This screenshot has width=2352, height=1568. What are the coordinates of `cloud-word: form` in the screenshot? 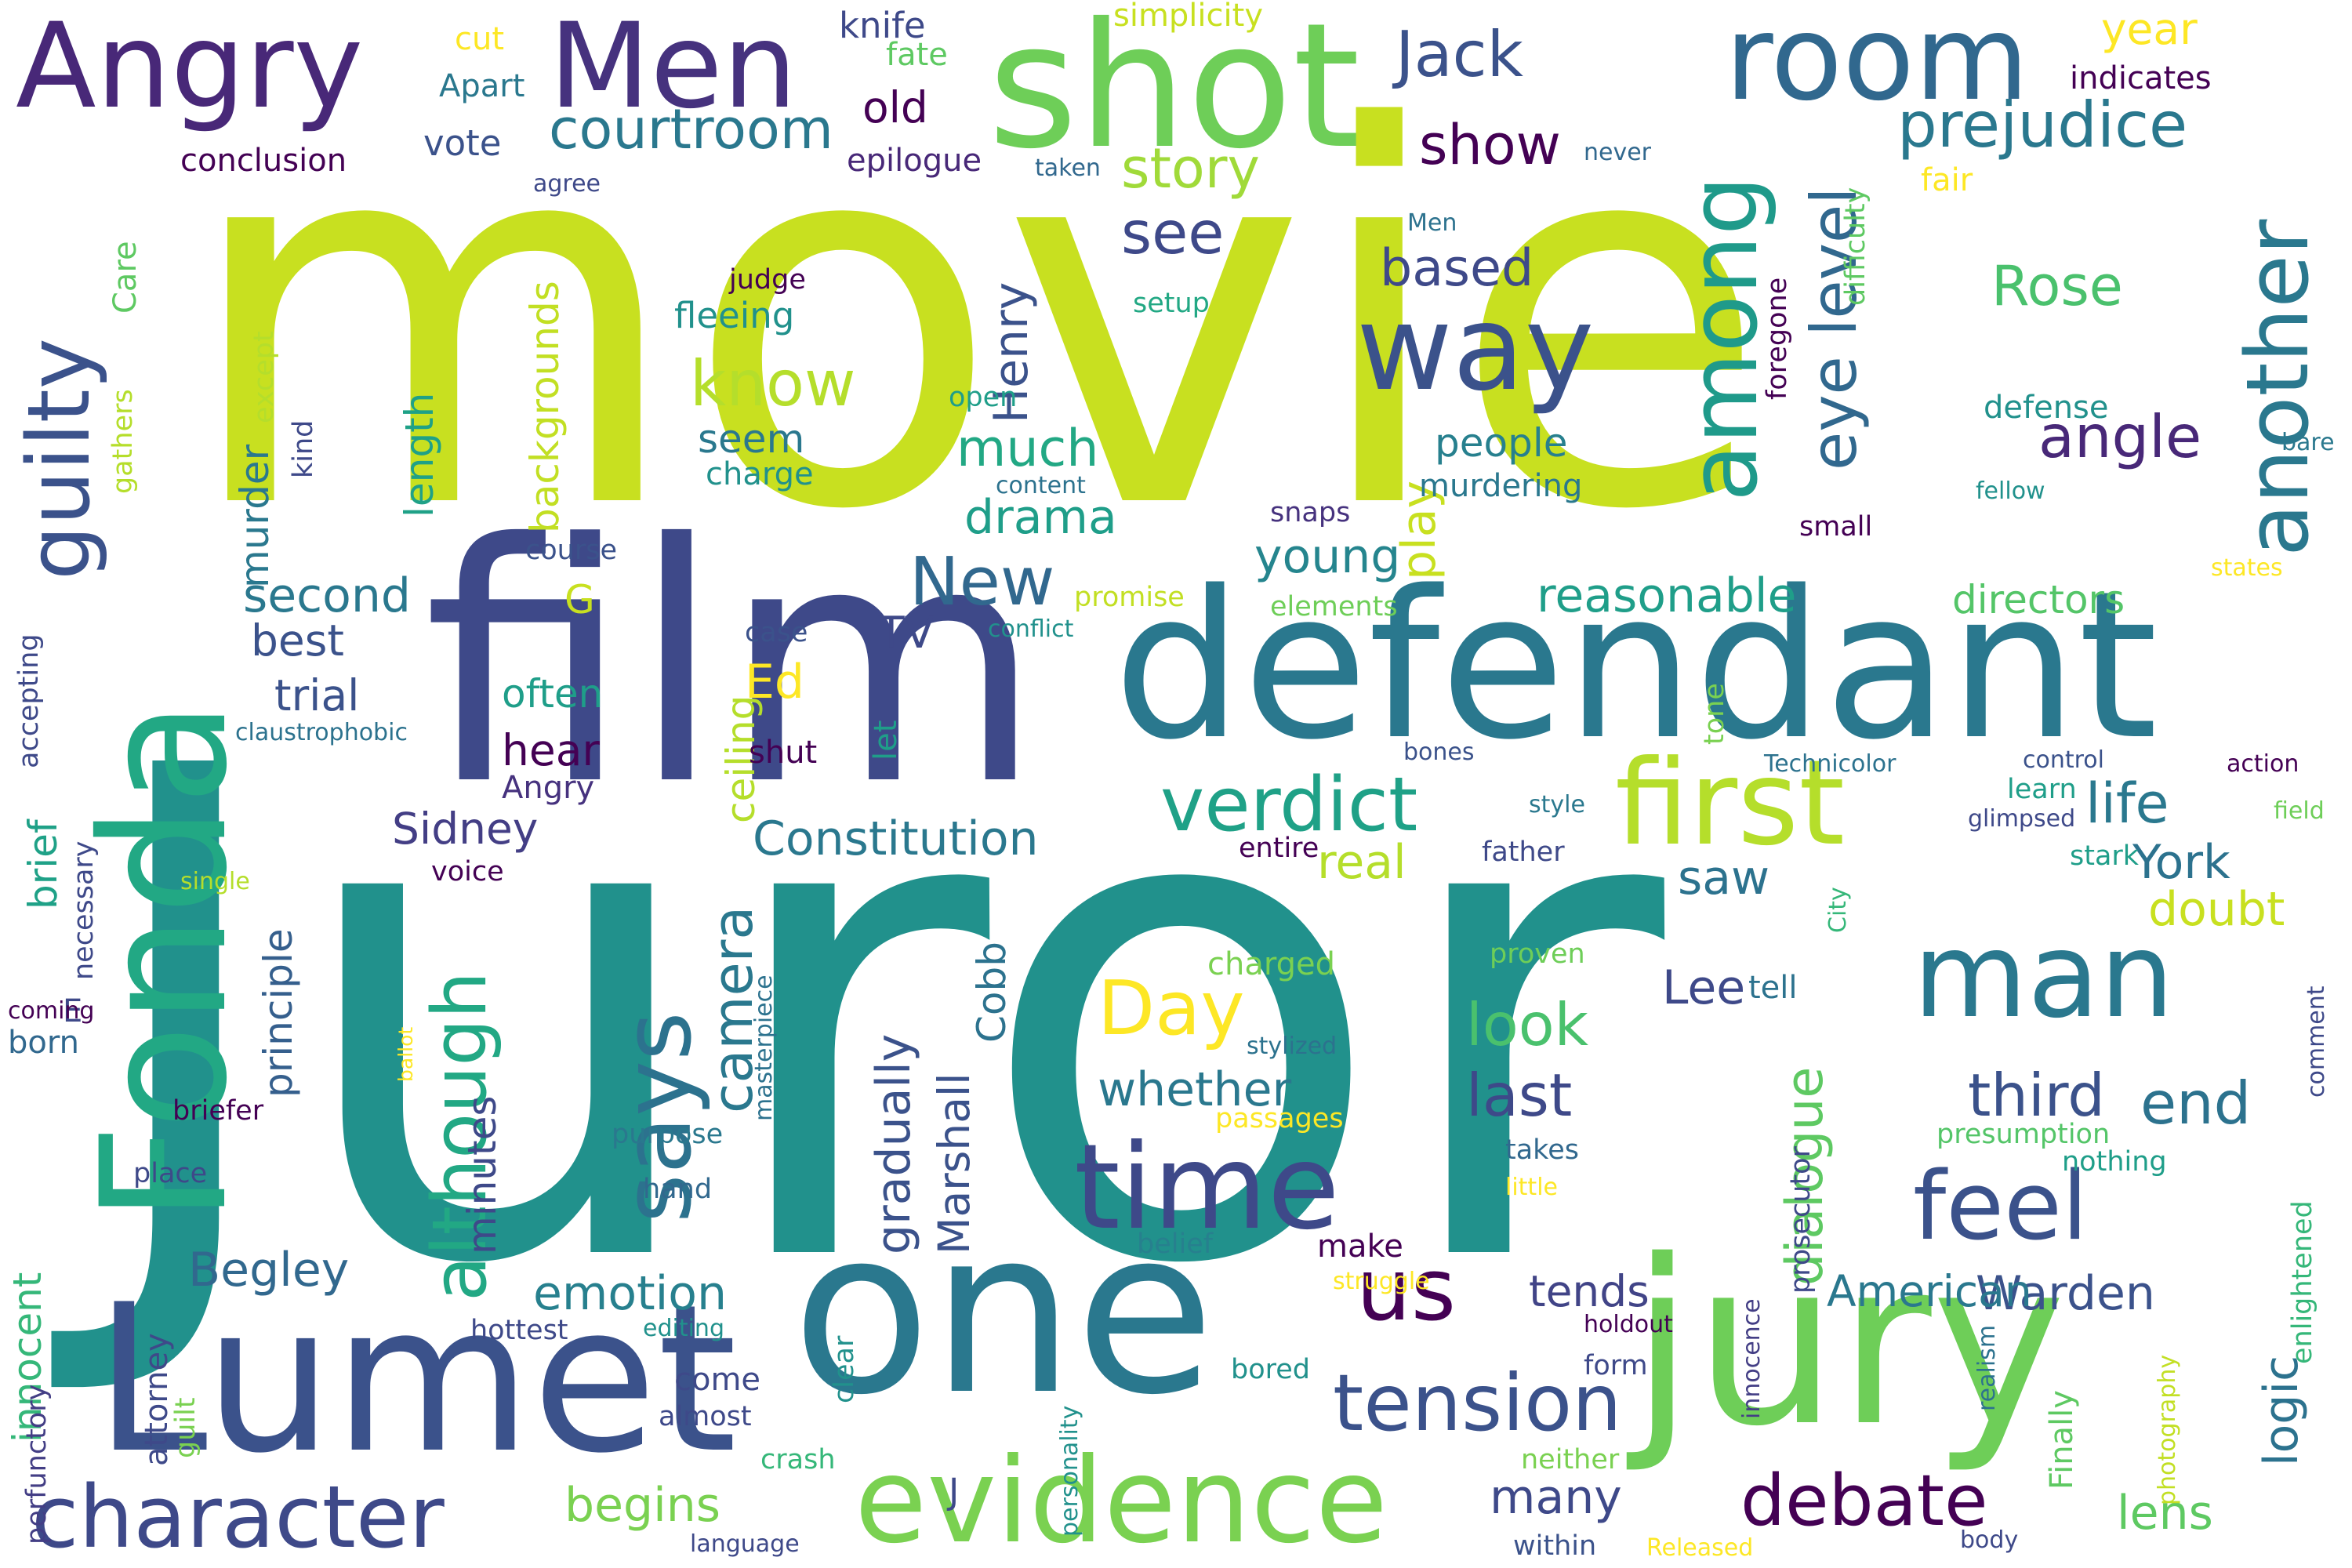 It's located at (1616, 1365).